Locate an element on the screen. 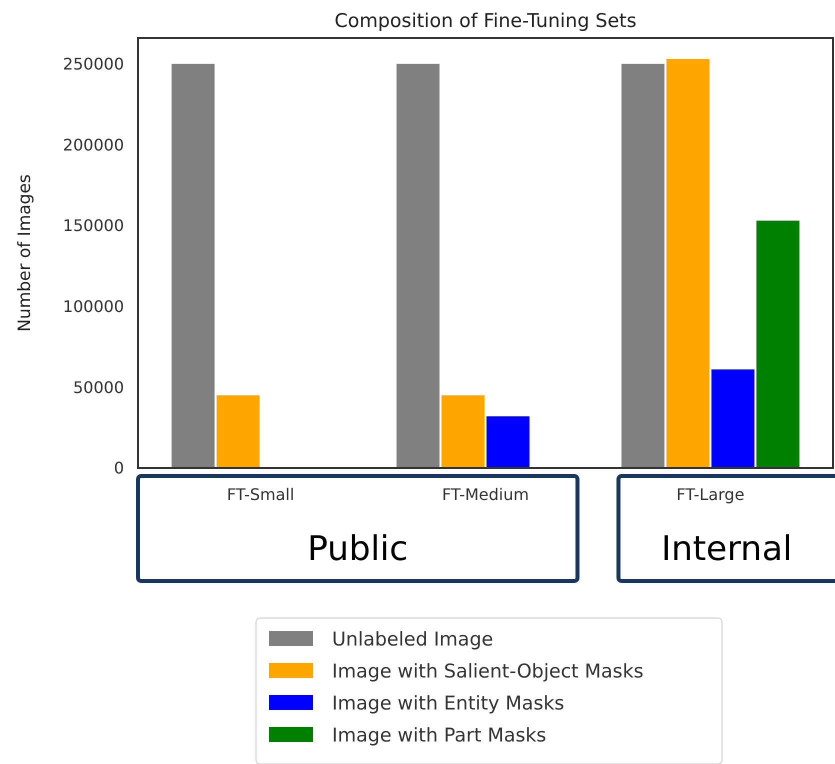 This screenshot has width=835, height=764. text: Internal is located at coordinates (726, 549).